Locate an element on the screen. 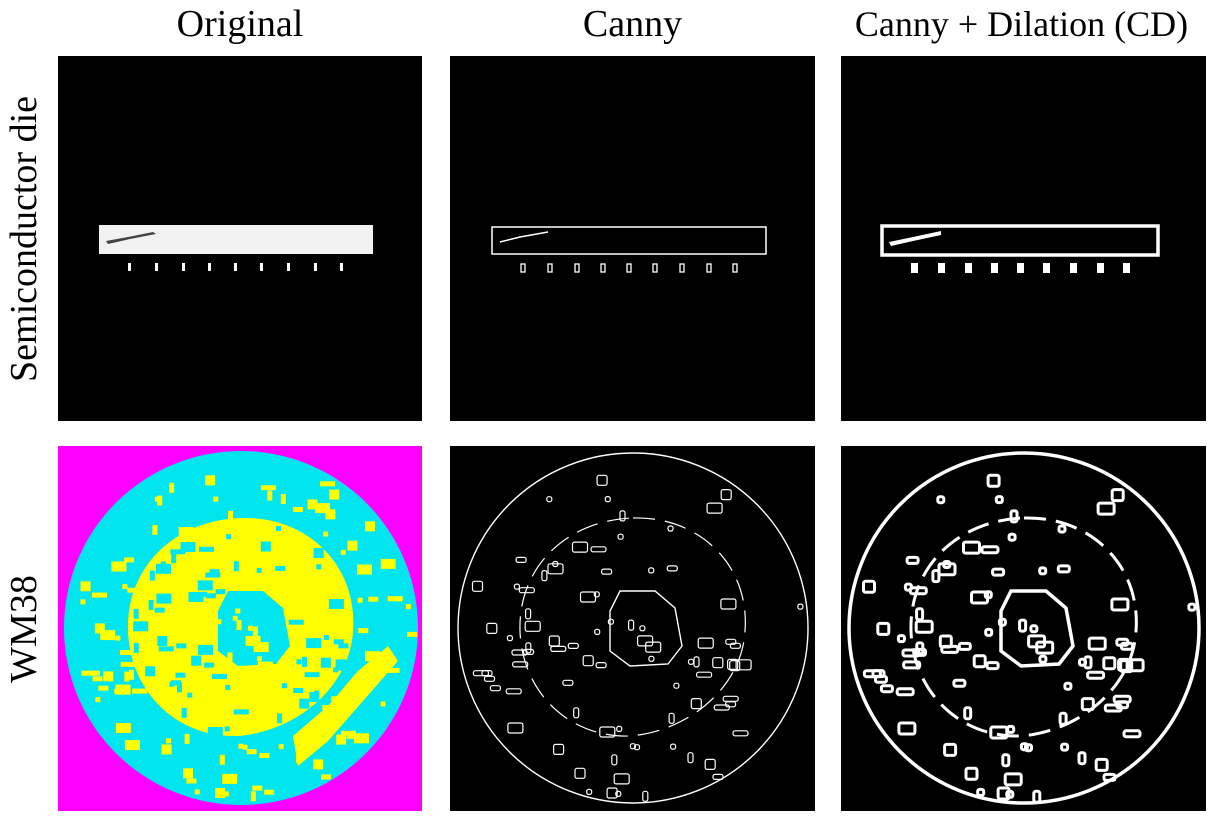 This screenshot has width=1211, height=816. die-cd-image is located at coordinates (1020, 248).